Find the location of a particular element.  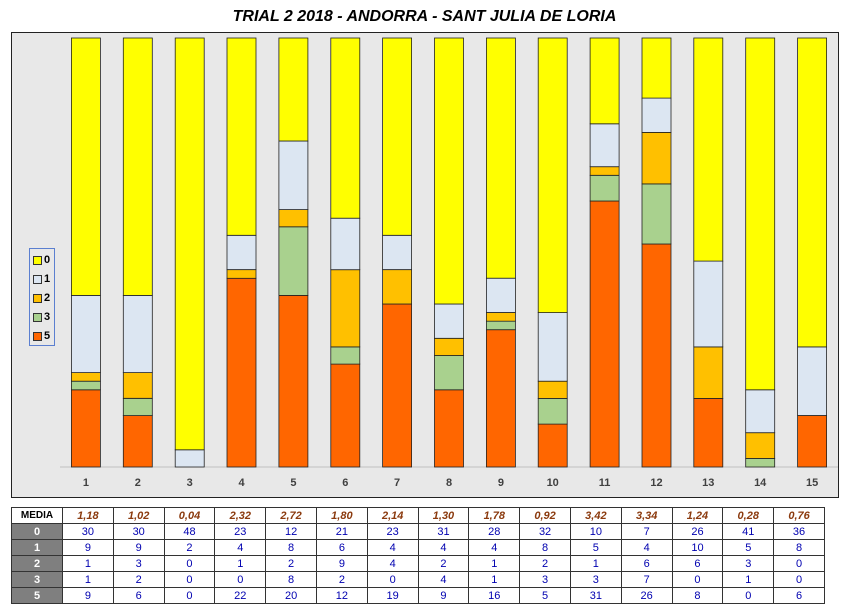

table-cell: 10 is located at coordinates (595, 531).